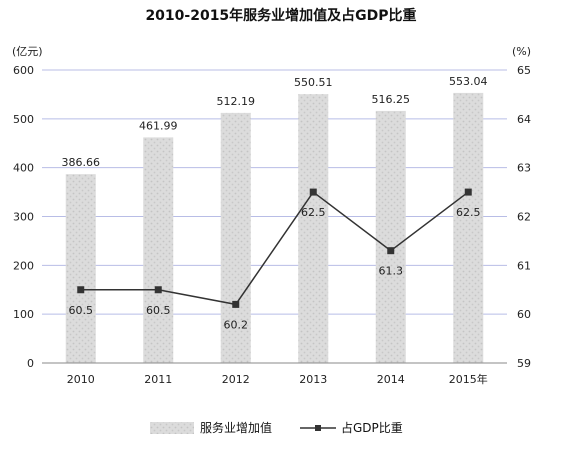 The image size is (563, 449). What do you see at coordinates (30, 363) in the screenshot?
I see `left-tick-label: 0` at bounding box center [30, 363].